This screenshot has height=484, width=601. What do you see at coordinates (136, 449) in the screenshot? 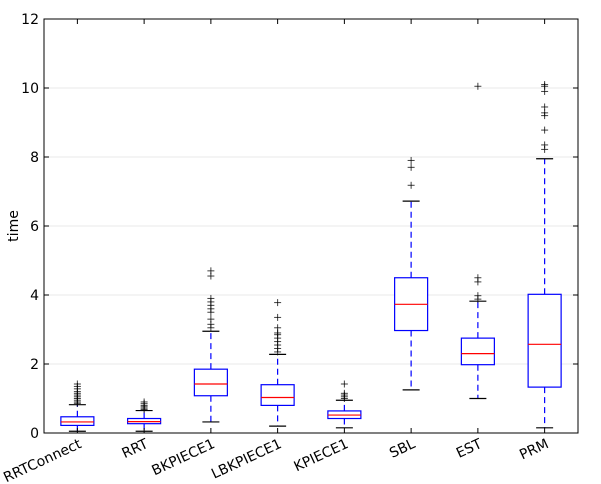
I see `x-tick-label: RRT` at bounding box center [136, 449].